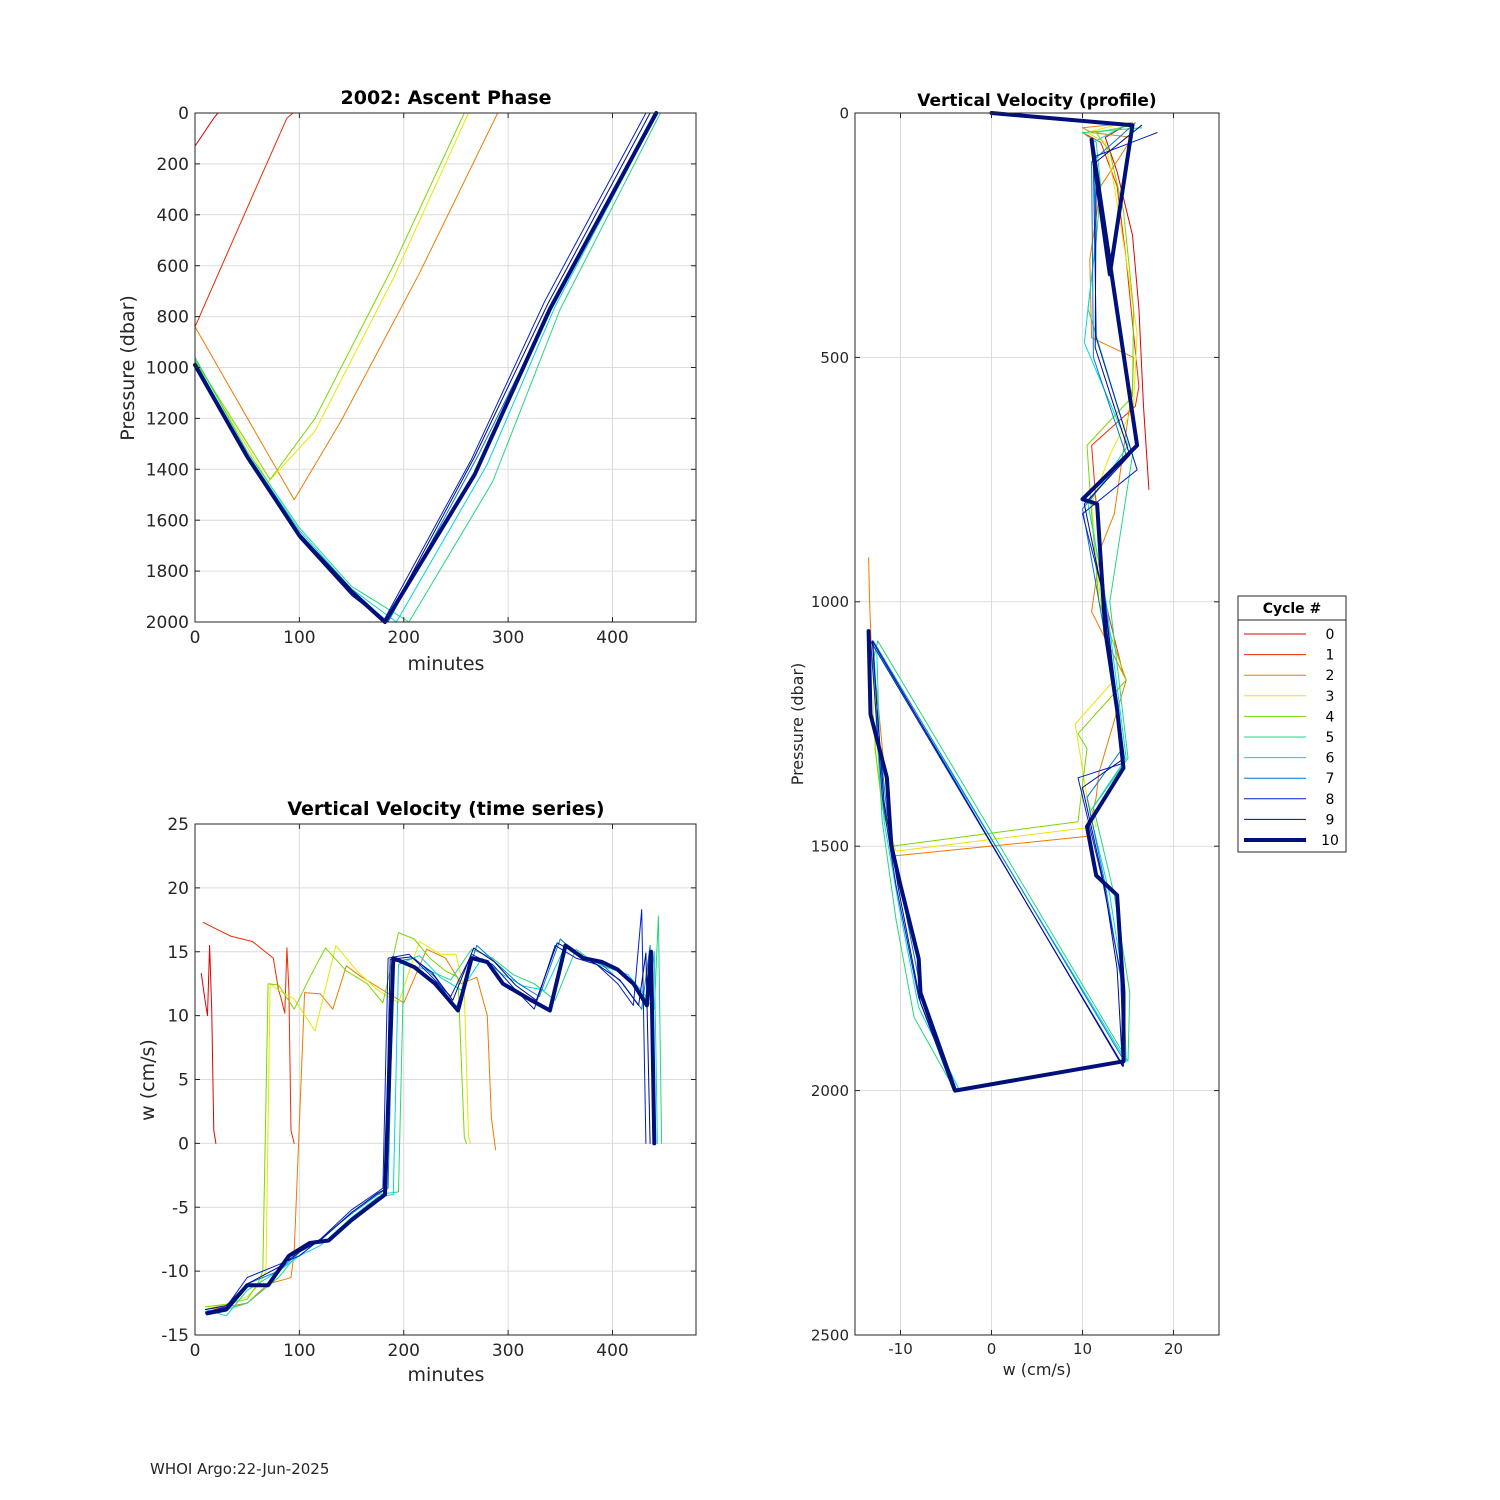 The image size is (1500, 1500). I want to click on timeseries-y-tick-label: 5, so click(183, 1081).